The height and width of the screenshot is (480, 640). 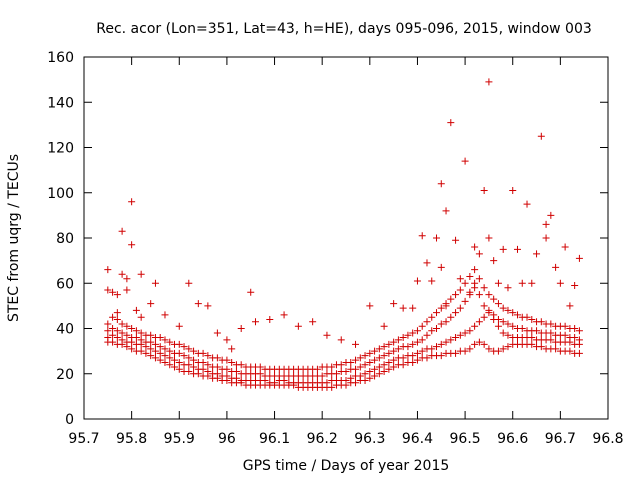 I want to click on y-tick-labels: 0 20 40 60 80 100 120 140 160, so click(x=60, y=239).